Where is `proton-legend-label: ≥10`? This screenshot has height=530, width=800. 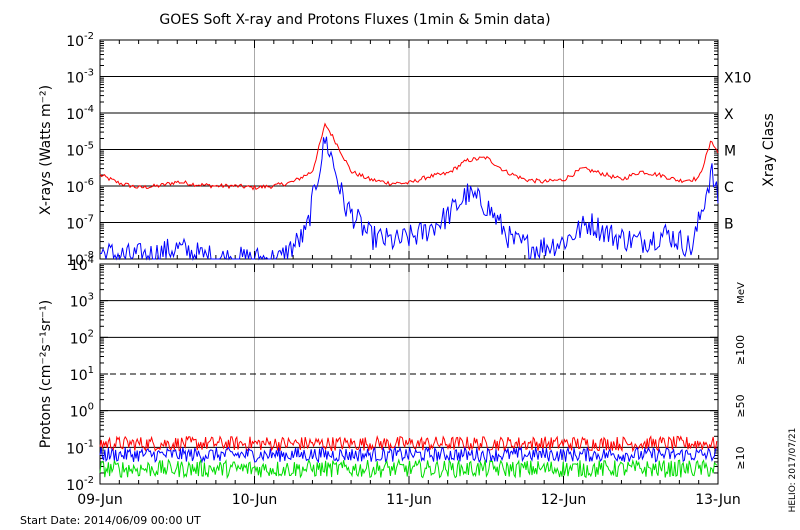 proton-legend-label: ≥10 is located at coordinates (740, 457).